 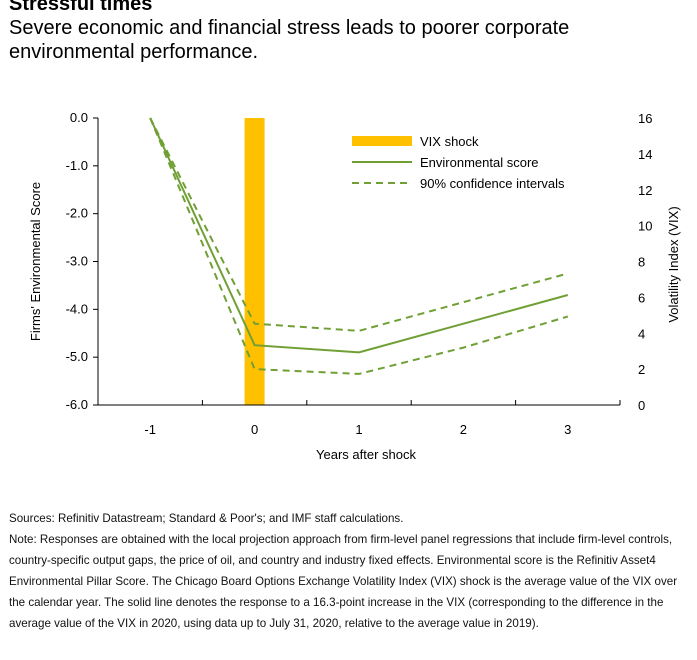 What do you see at coordinates (366, 454) in the screenshot?
I see `x-axis-title: Years after shock` at bounding box center [366, 454].